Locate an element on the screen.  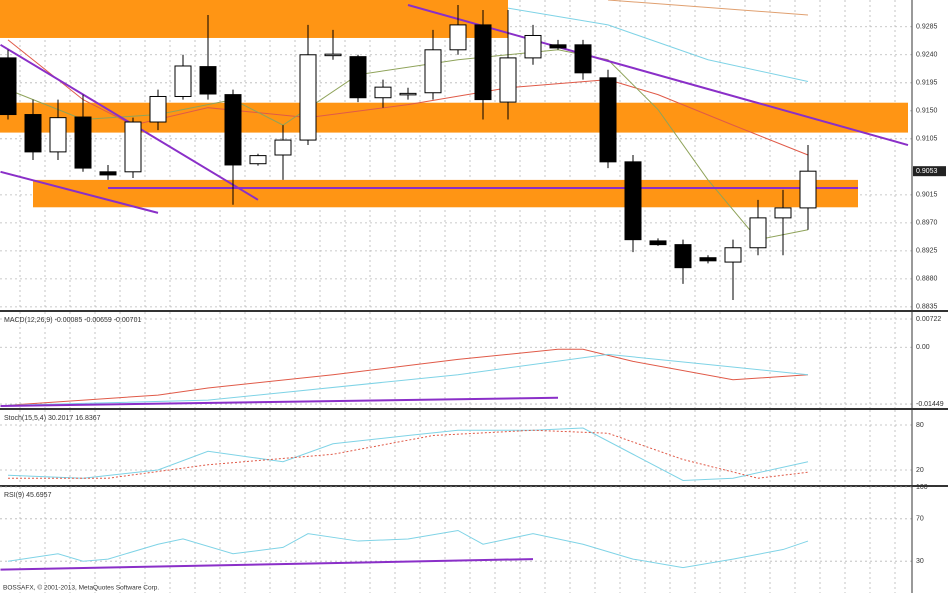
indicator-title: Stoch(15,5,4) 30.2017 16.8367 is located at coordinates (52, 418).